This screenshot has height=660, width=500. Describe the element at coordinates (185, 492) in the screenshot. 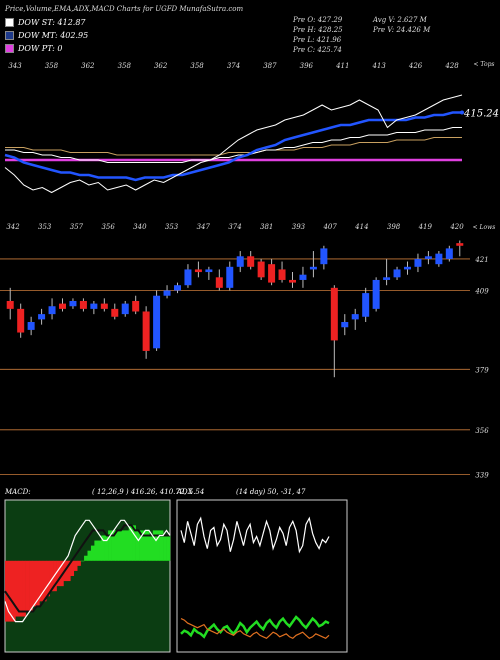

I see `adx-title: ADX` at that location.